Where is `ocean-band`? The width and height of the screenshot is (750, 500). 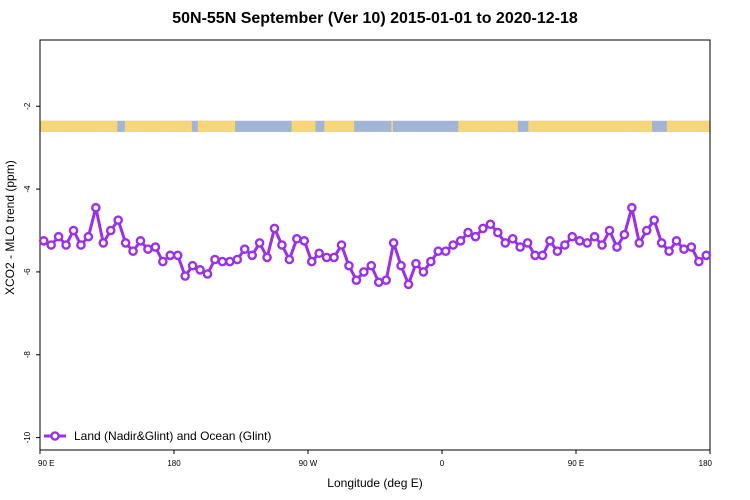
ocean-band is located at coordinates (375, 126).